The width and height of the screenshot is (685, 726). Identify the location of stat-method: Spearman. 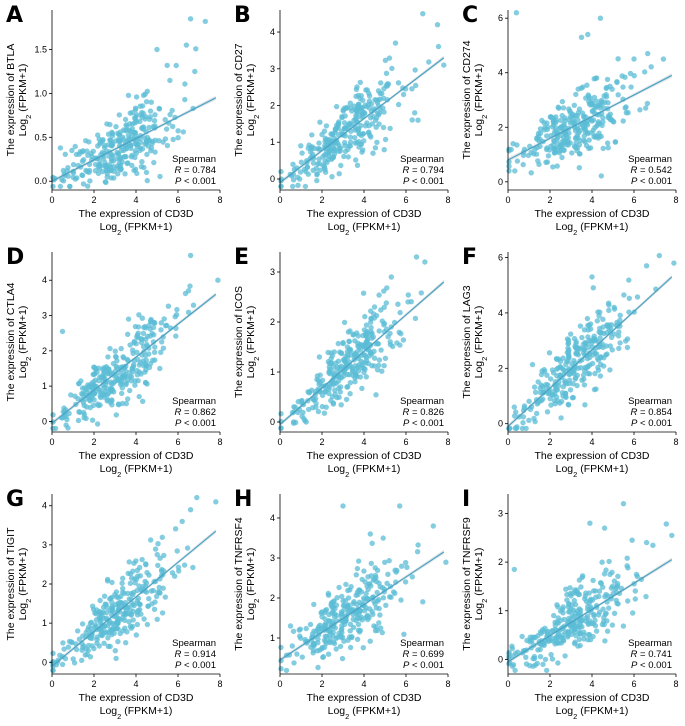
(194, 401).